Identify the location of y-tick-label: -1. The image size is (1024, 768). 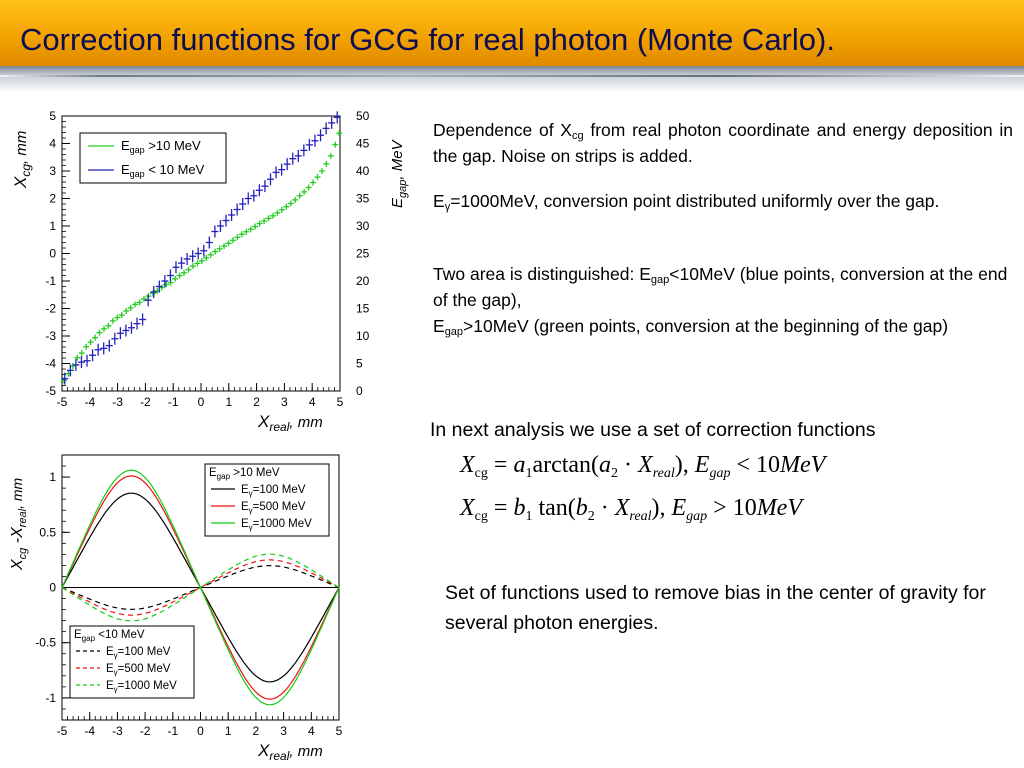
(50, 281).